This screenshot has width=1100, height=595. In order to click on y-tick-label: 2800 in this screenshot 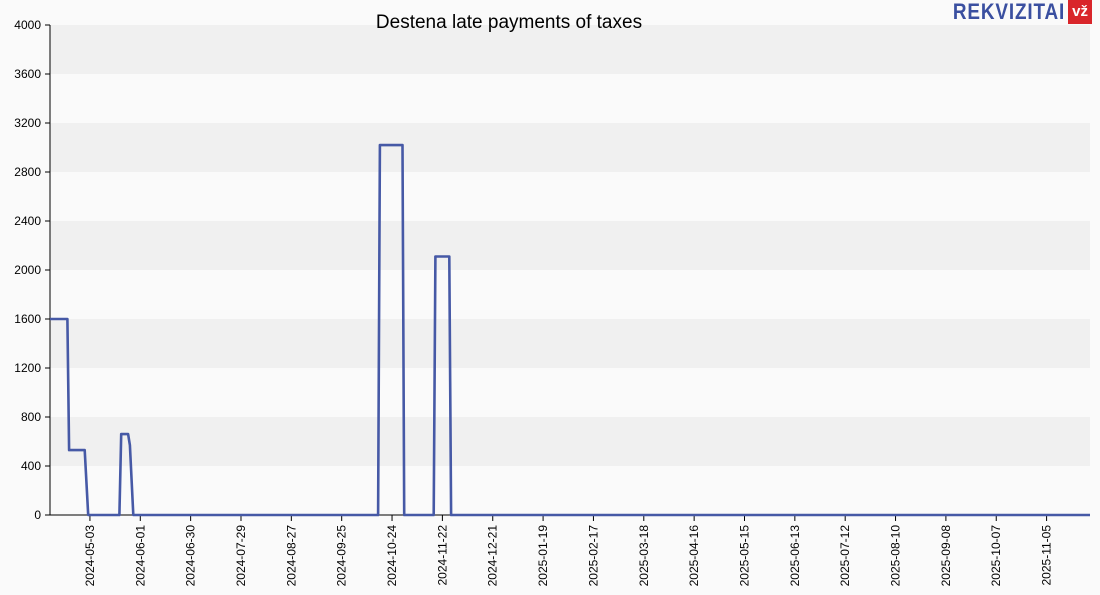, I will do `click(27, 172)`.